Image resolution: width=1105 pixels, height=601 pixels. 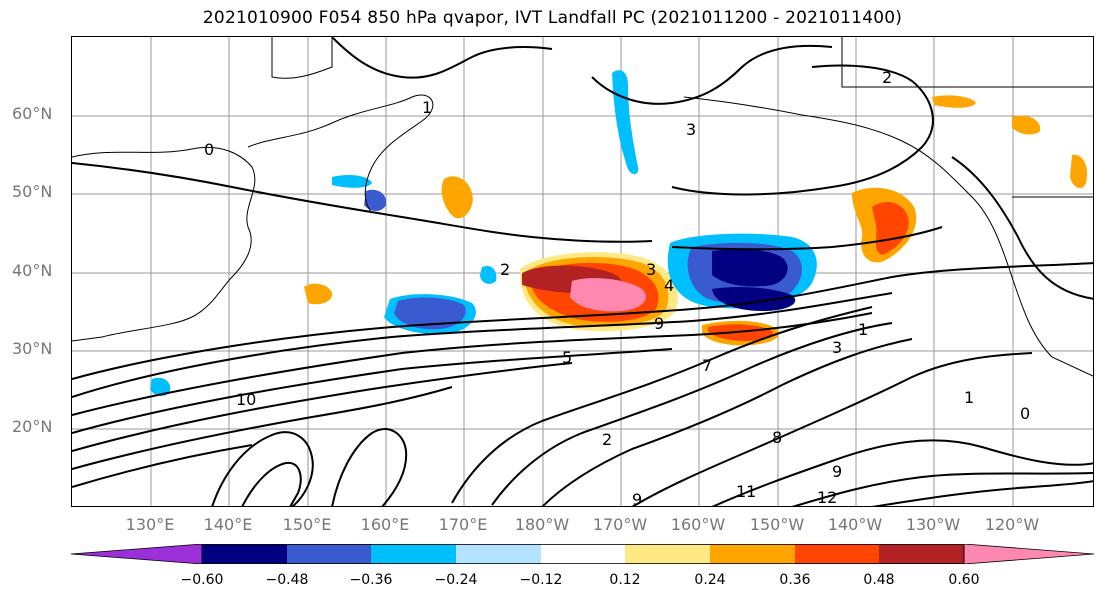 What do you see at coordinates (32, 113) in the screenshot?
I see `lat-label-60n: 60°N` at bounding box center [32, 113].